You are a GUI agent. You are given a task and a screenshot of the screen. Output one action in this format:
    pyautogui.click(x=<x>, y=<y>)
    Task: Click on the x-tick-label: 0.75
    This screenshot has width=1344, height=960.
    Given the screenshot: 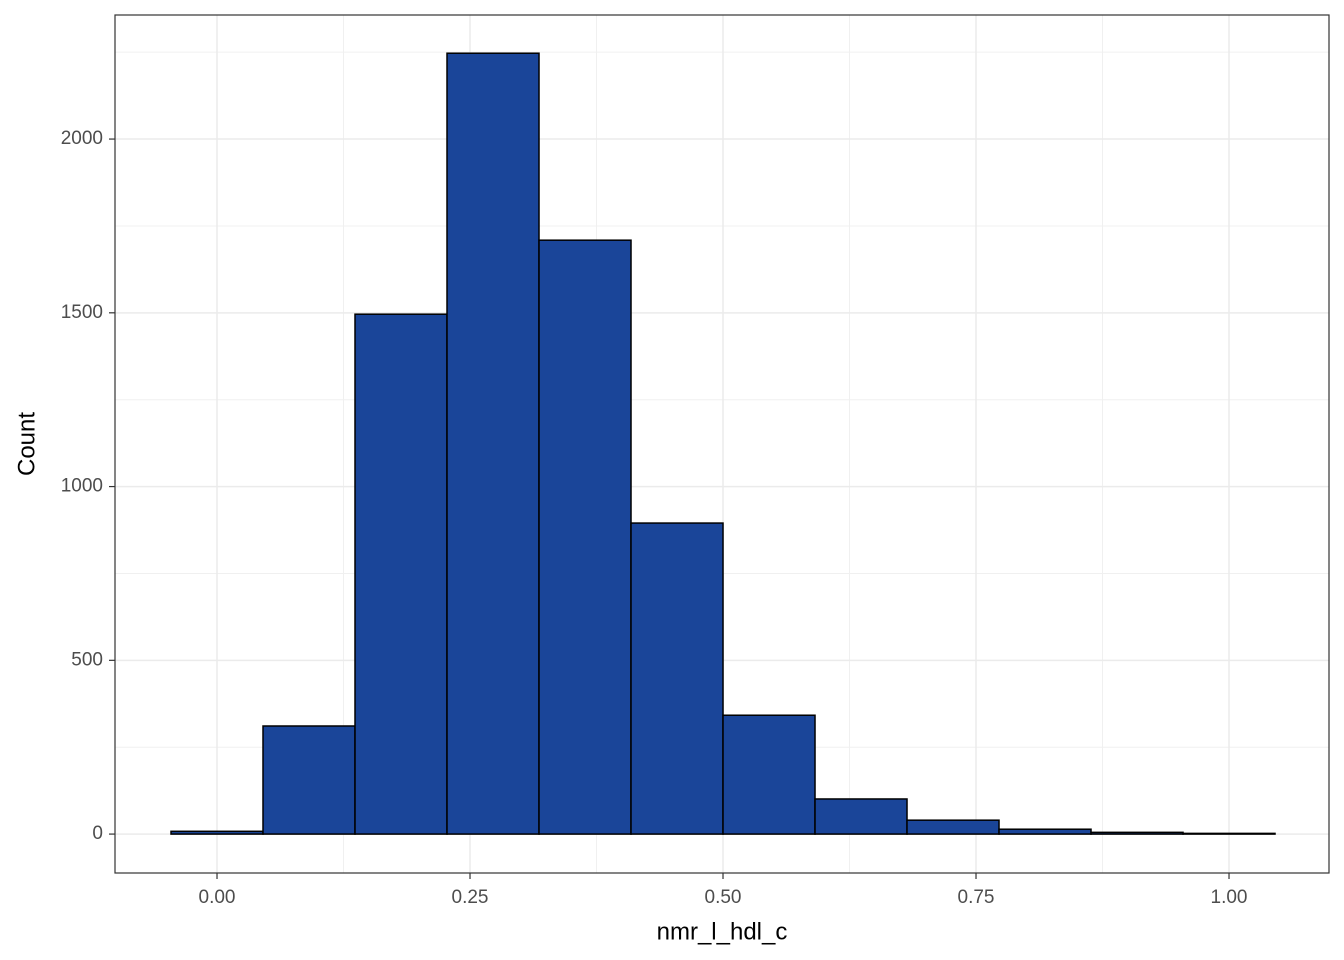 What is the action you would take?
    pyautogui.click(x=976, y=897)
    